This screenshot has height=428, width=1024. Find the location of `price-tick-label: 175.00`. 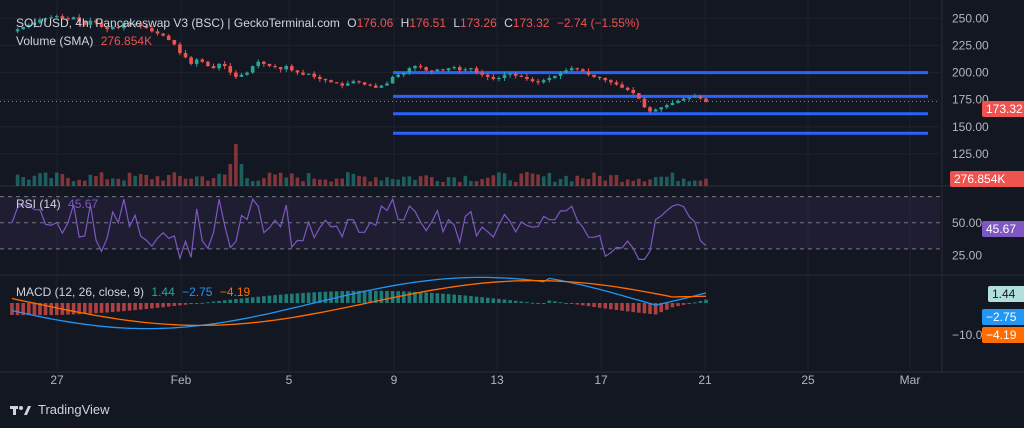

price-tick-label: 175.00 is located at coordinates (970, 100).